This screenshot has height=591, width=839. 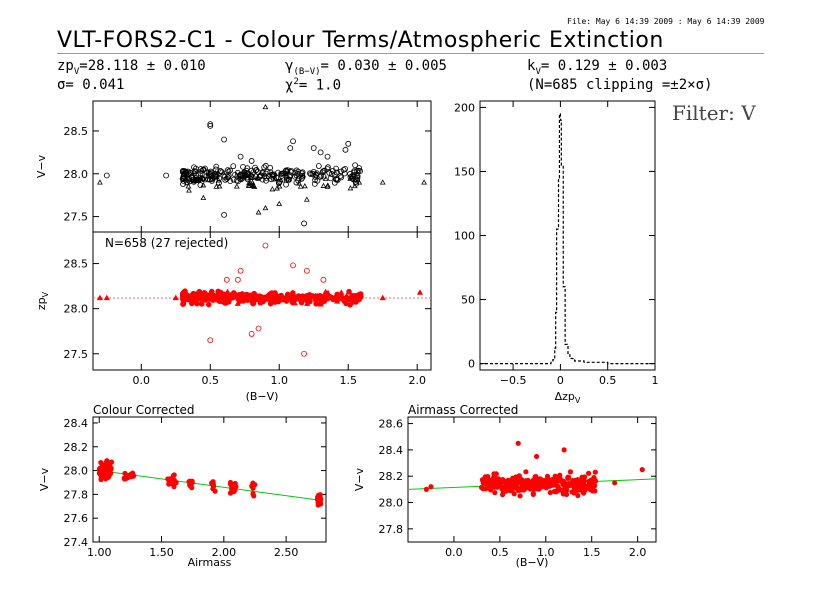 What do you see at coordinates (391, 424) in the screenshot?
I see `airmass-corrected-ytick-label: 28.6` at bounding box center [391, 424].